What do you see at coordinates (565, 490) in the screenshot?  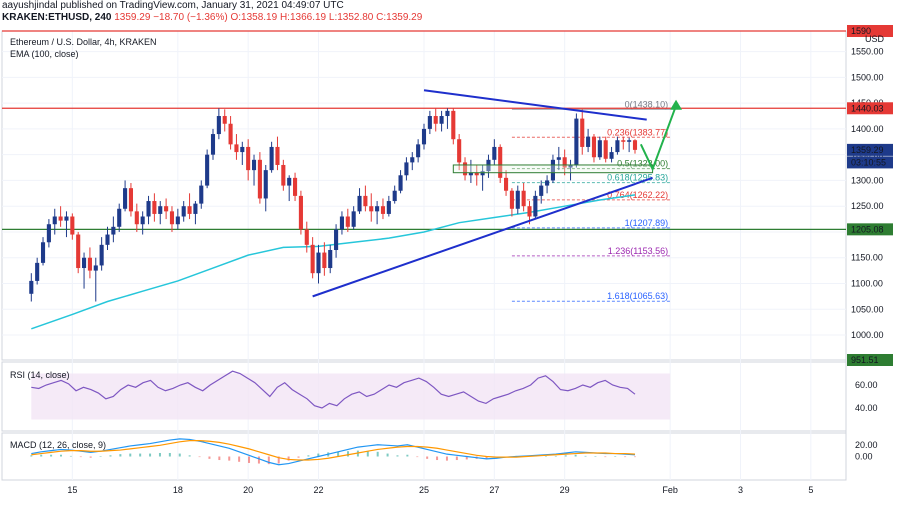 I see `time-tick-label: 29` at bounding box center [565, 490].